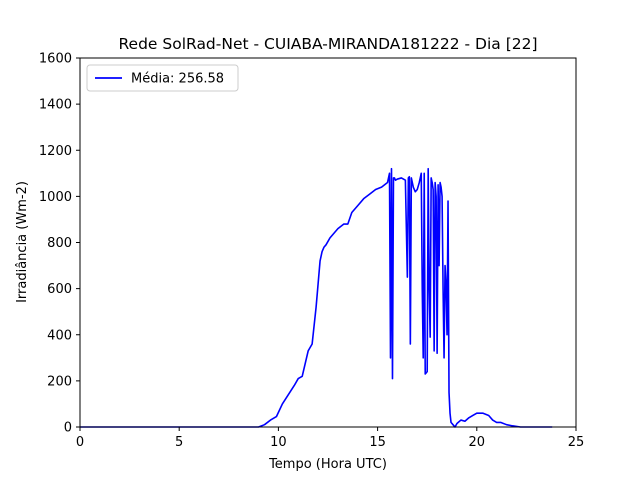 The height and width of the screenshot is (480, 640). I want to click on y-tick-label: 1400, so click(55, 105).